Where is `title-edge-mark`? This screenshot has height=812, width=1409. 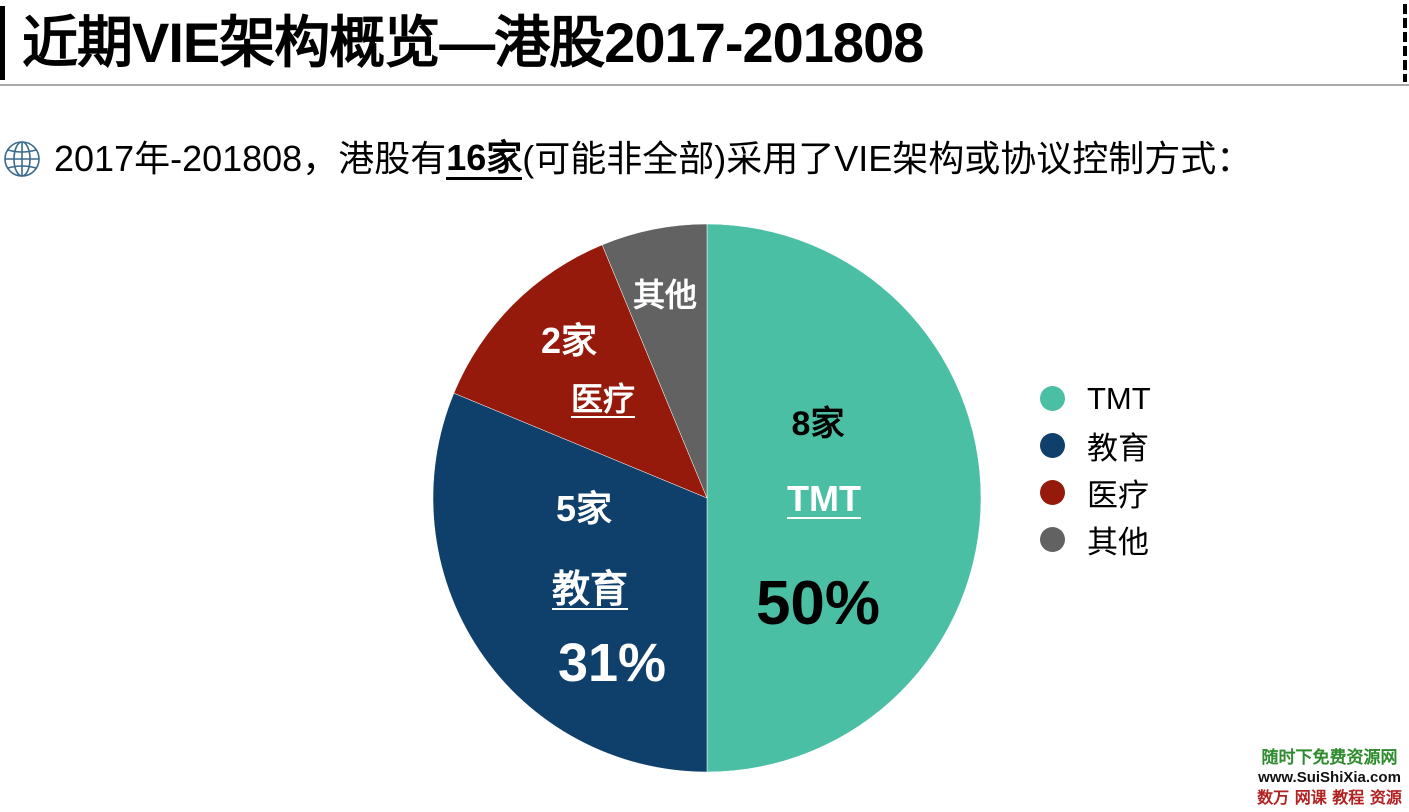 title-edge-mark is located at coordinates (1405, 43).